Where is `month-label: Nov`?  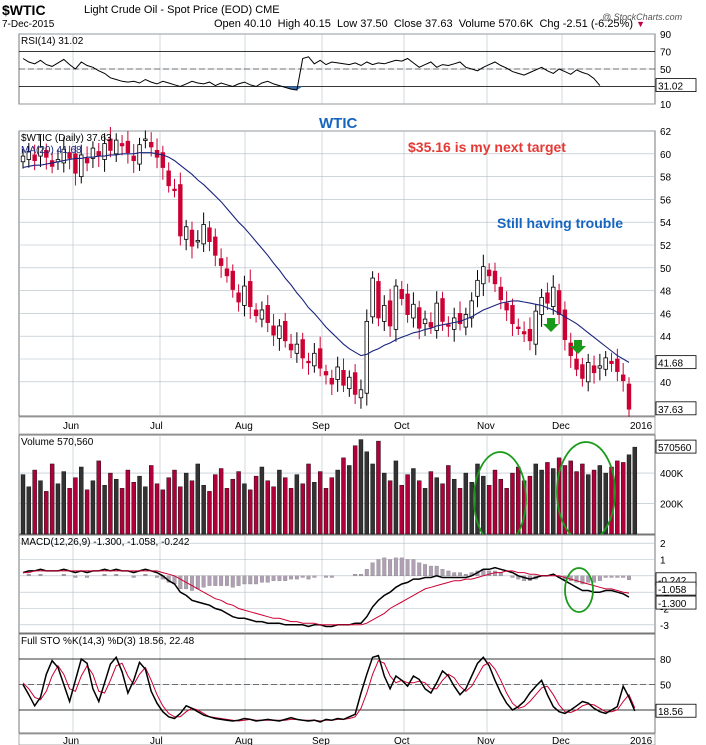 month-label: Nov is located at coordinates (486, 426).